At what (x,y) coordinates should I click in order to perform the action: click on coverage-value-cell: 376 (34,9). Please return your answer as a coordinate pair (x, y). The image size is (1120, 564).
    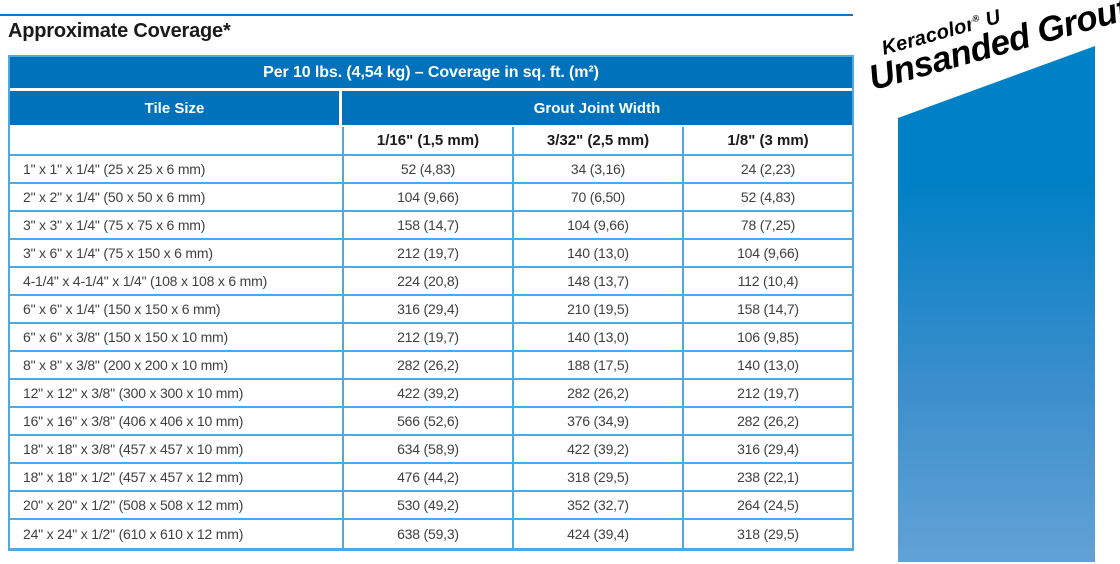
    Looking at the image, I should click on (597, 422).